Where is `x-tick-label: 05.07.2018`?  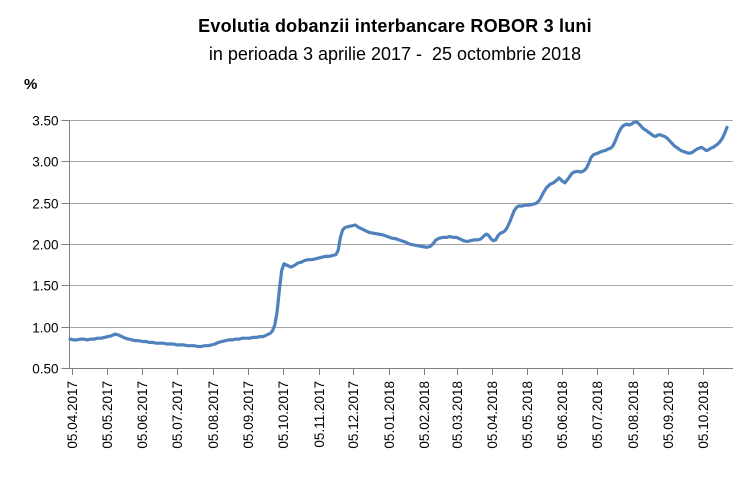 x-tick-label: 05.07.2018 is located at coordinates (597, 415).